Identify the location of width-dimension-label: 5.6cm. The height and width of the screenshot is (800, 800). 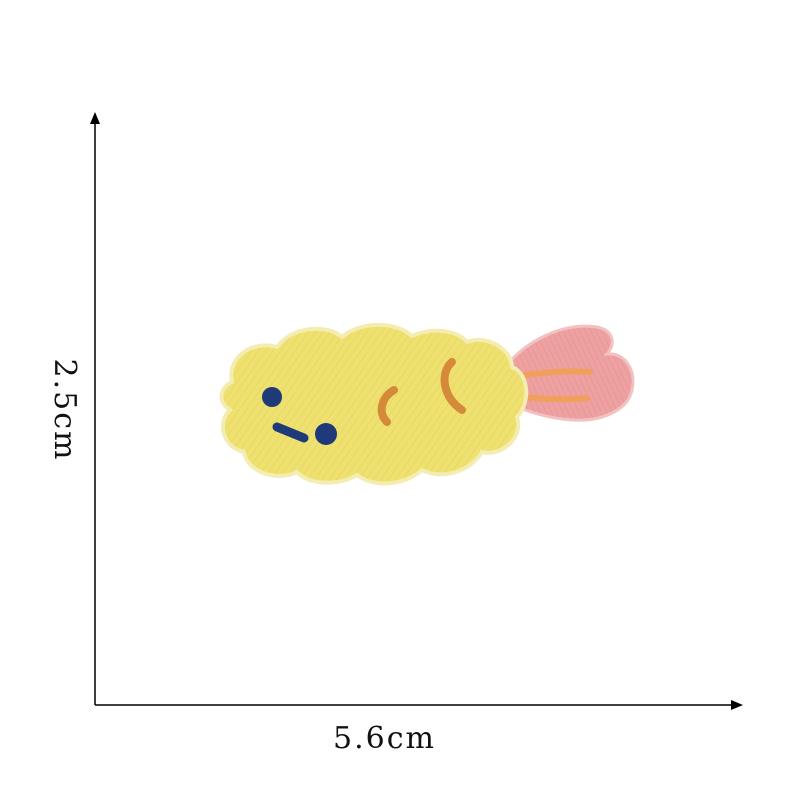
(384, 738).